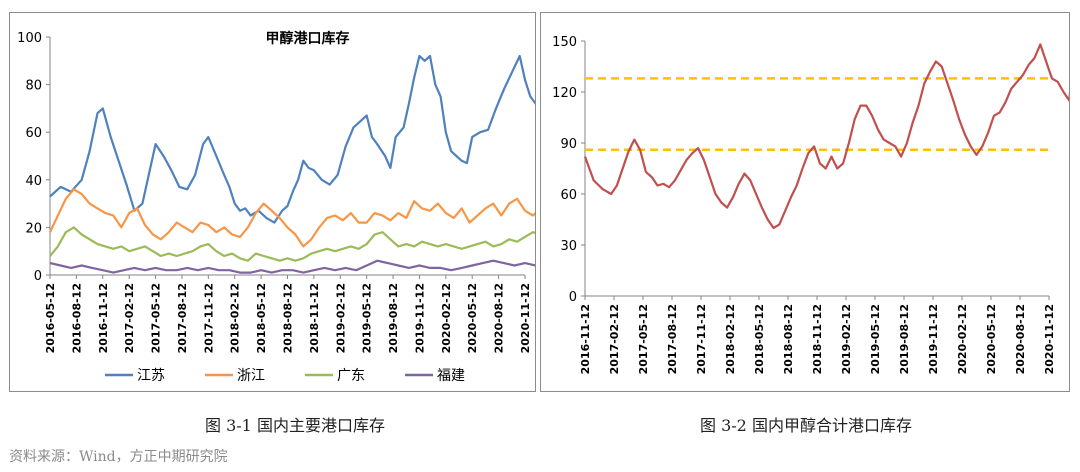  What do you see at coordinates (295, 425) in the screenshot?
I see `figure-caption-left: 图 3-1 国内主要港口库存` at bounding box center [295, 425].